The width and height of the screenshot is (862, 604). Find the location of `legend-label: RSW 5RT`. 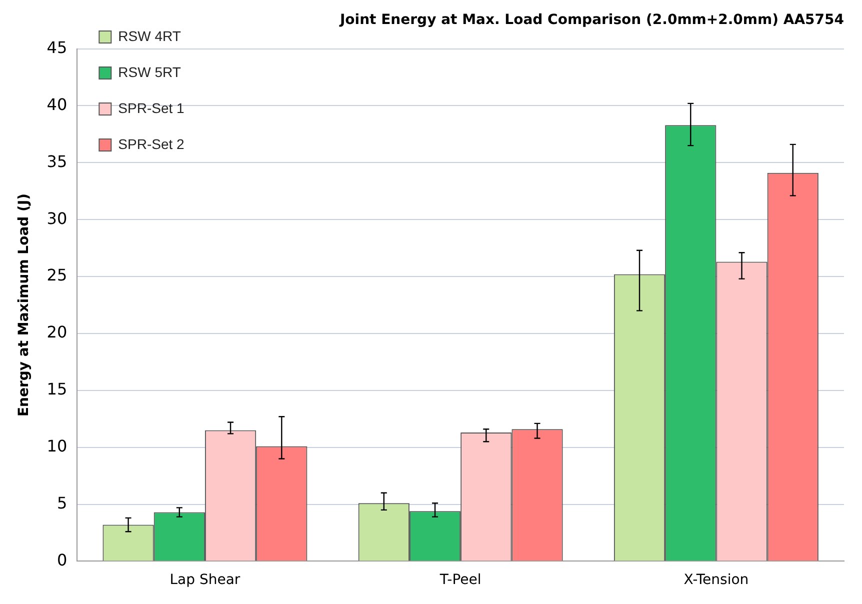

legend-label: RSW 5RT is located at coordinates (150, 72).